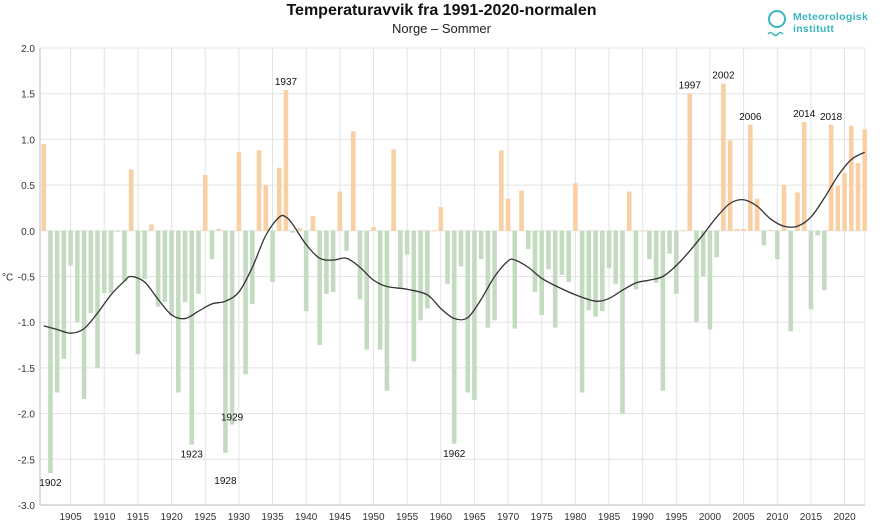  Describe the element at coordinates (353, 181) in the screenshot. I see `bar-1947` at that location.